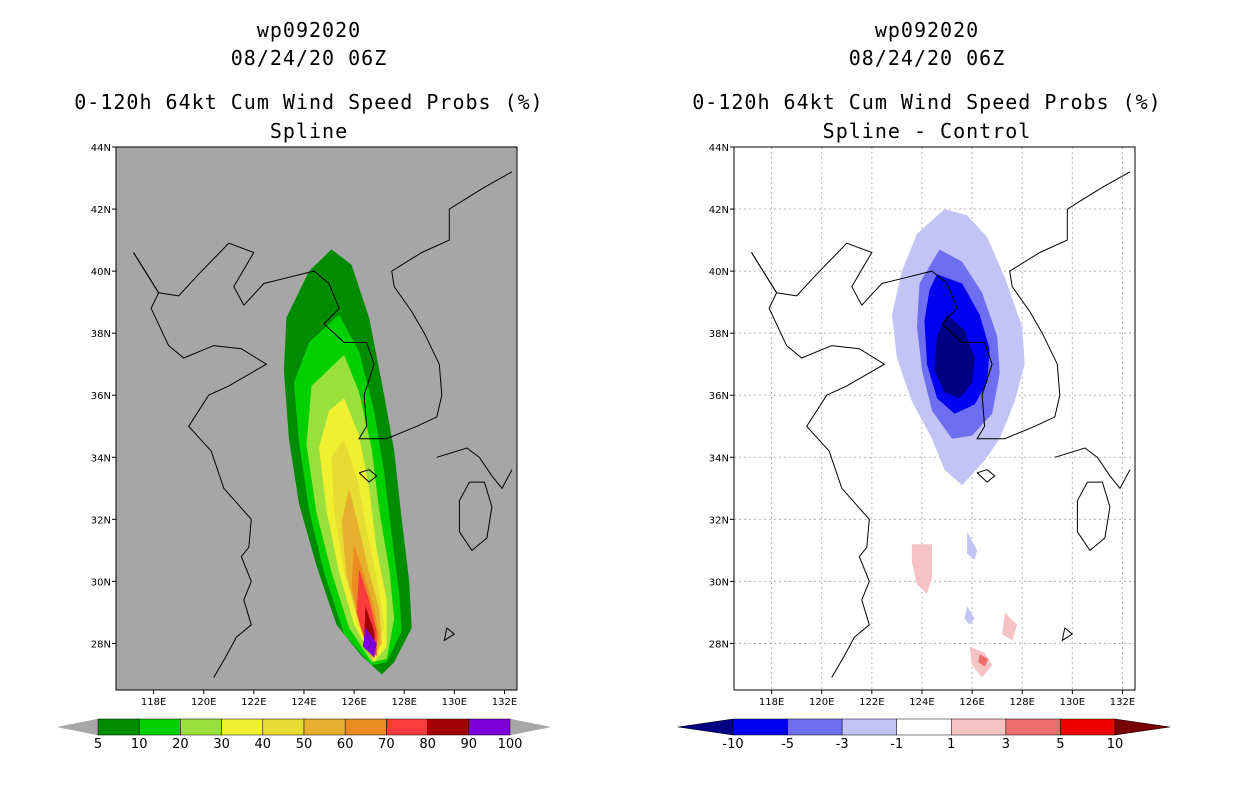 Image resolution: width=1236 pixels, height=800 pixels. I want to click on x-tick-label: 120E, so click(821, 702).